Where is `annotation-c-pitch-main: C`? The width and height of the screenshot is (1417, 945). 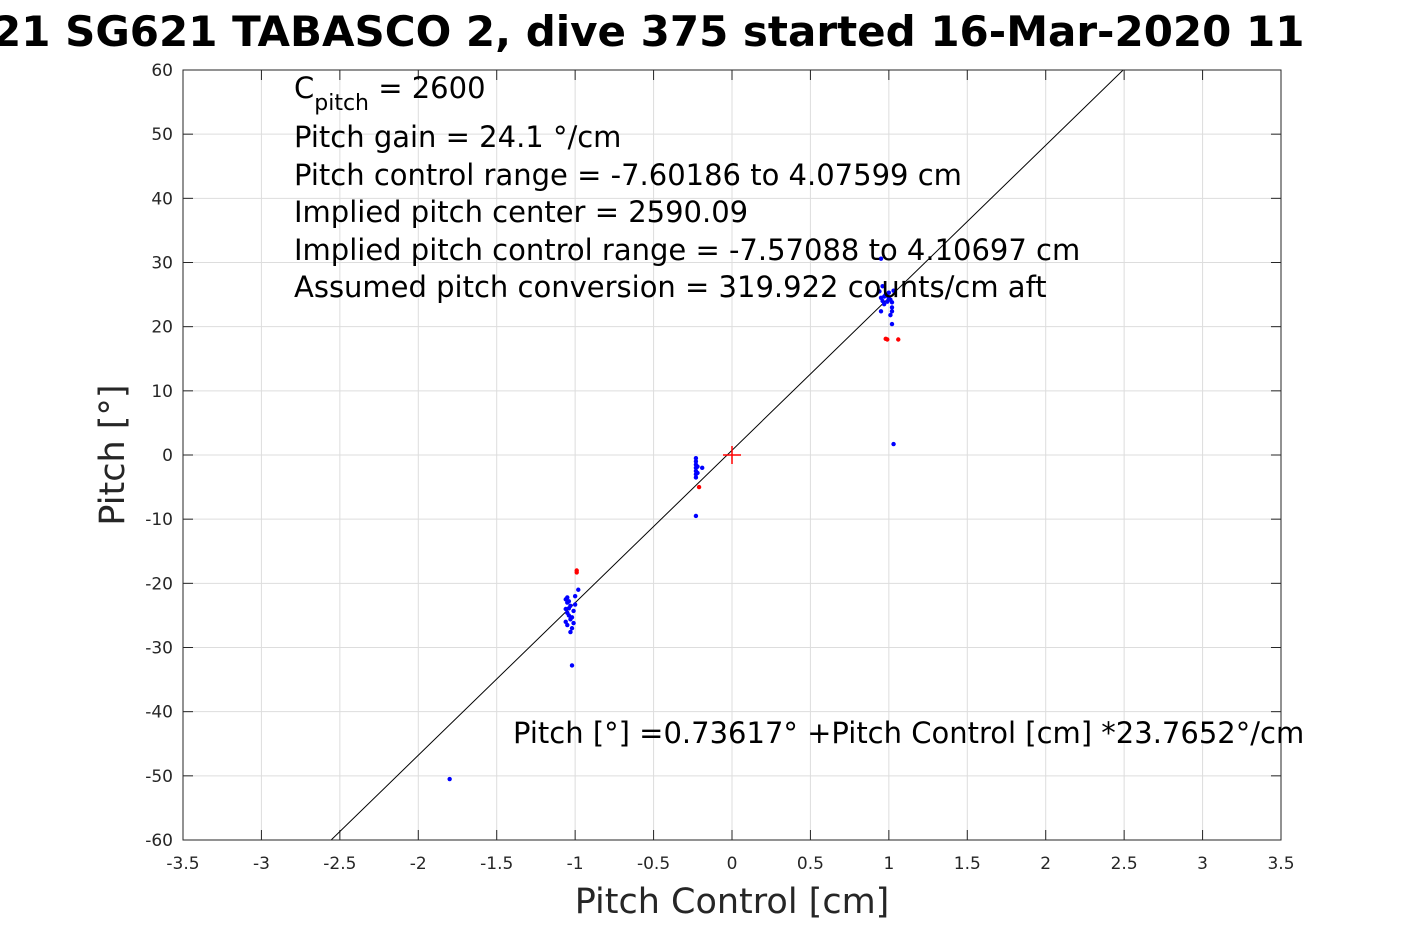
annotation-c-pitch-main: C is located at coordinates (304, 88).